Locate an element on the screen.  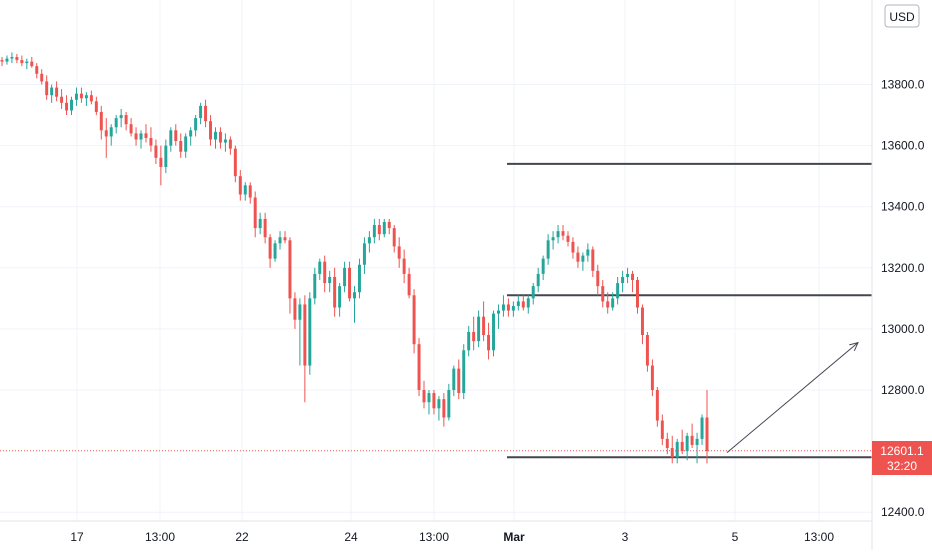
time-tick-label: 22 is located at coordinates (242, 537).